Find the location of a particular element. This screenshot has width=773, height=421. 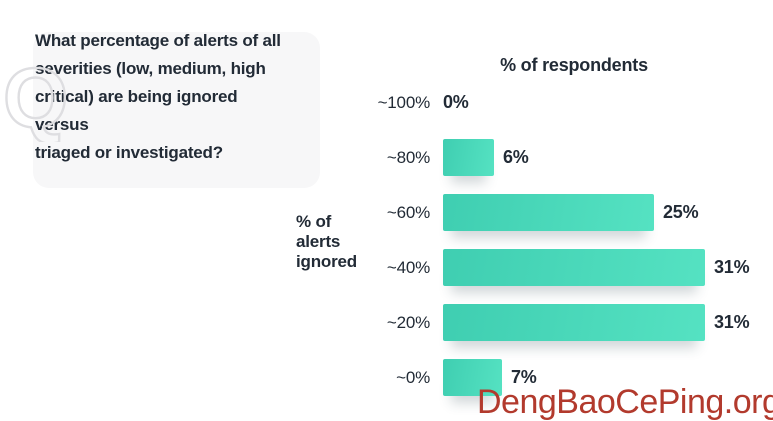

bar-value-label: 0% is located at coordinates (456, 102).